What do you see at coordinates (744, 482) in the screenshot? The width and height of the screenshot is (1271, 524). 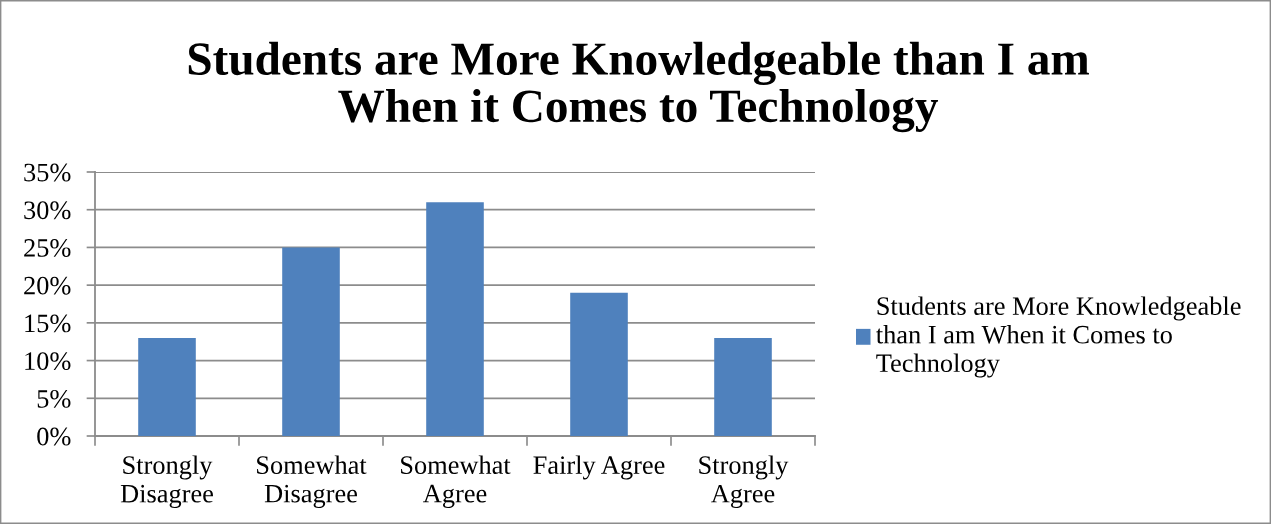 I see `x-tick-label: Strongly Agree` at bounding box center [744, 482].